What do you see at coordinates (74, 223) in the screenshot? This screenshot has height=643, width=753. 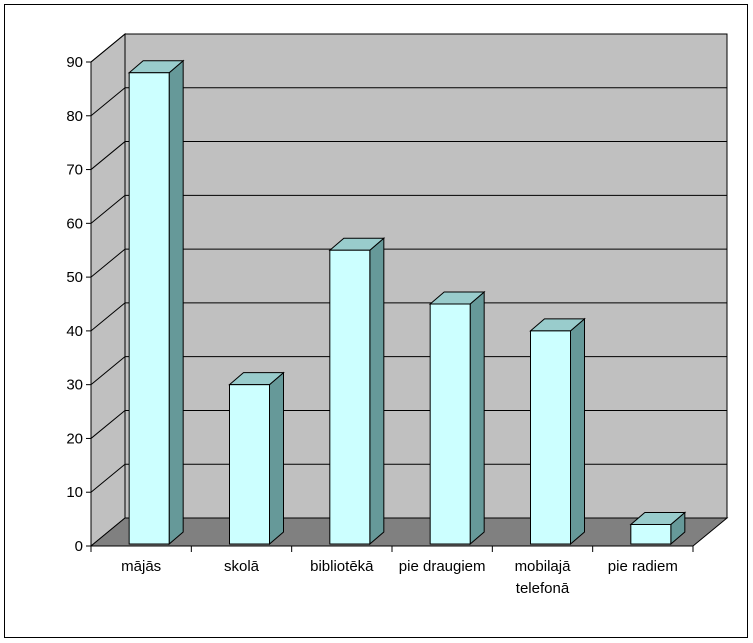 I see `y-tick-label: 60` at bounding box center [74, 223].